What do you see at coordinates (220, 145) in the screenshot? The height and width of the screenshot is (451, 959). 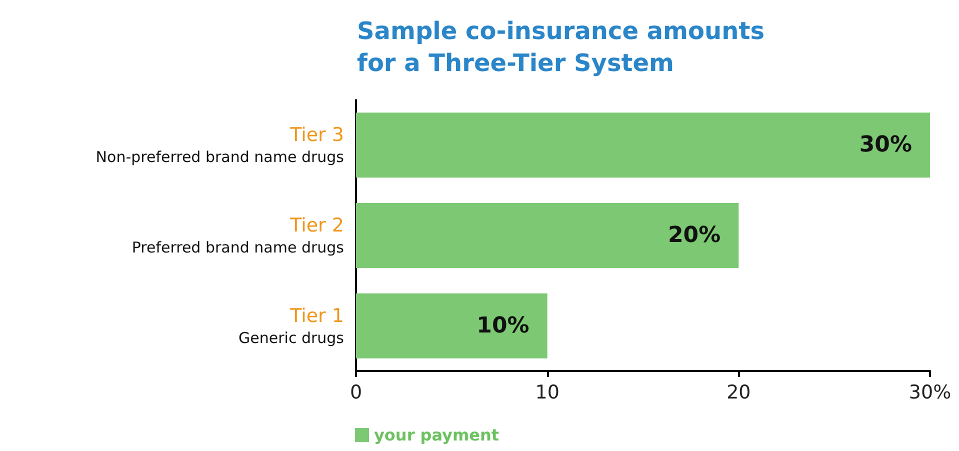 I see `y-tick-label: Tier 3 Non-preferred brand name drugs` at bounding box center [220, 145].